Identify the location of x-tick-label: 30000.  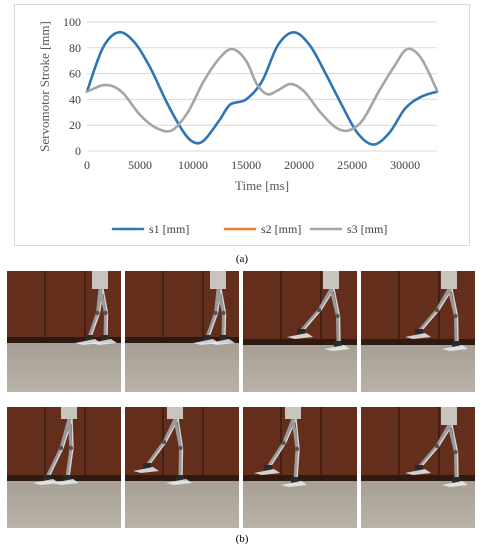
(405, 165).